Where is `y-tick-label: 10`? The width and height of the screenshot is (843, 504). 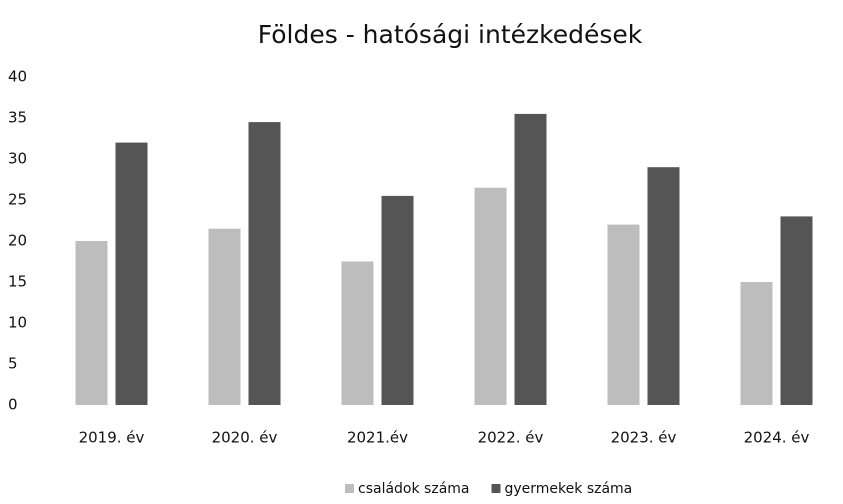
y-tick-label: 10 is located at coordinates (17, 323).